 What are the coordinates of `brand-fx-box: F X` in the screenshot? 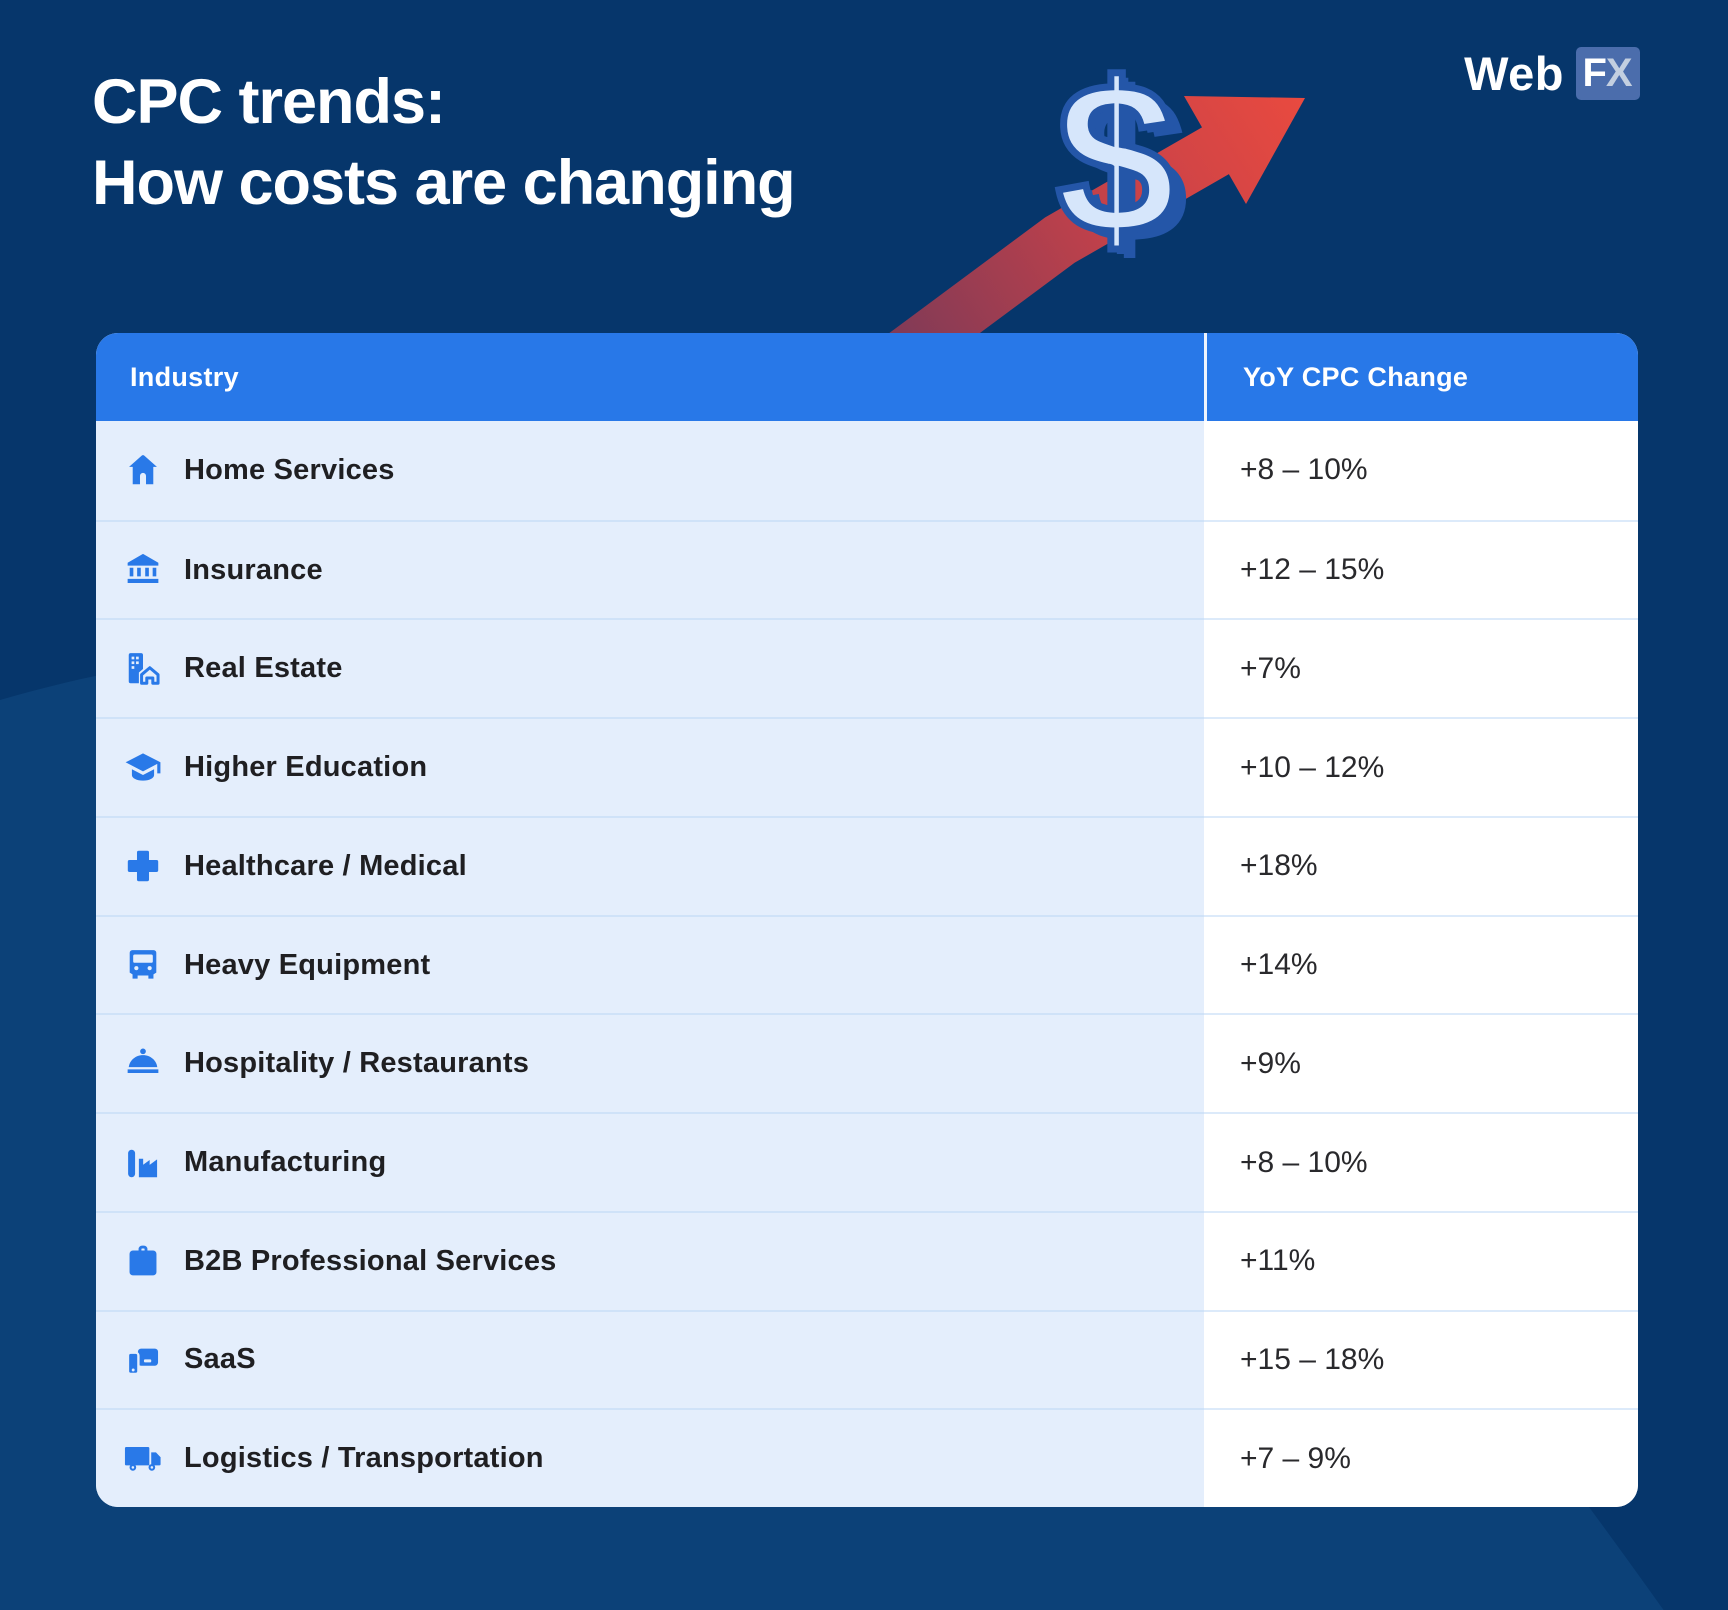 It's located at (1608, 73).